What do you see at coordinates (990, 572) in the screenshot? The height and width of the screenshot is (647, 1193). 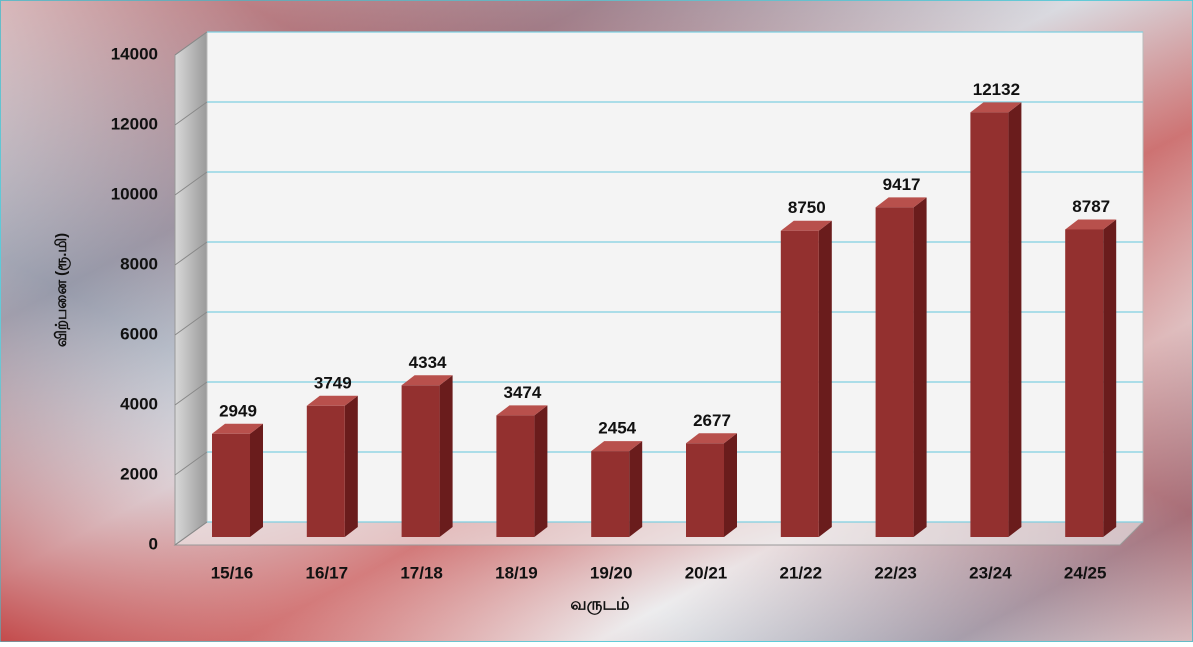 I see `x-tick-label: 23/24` at bounding box center [990, 572].